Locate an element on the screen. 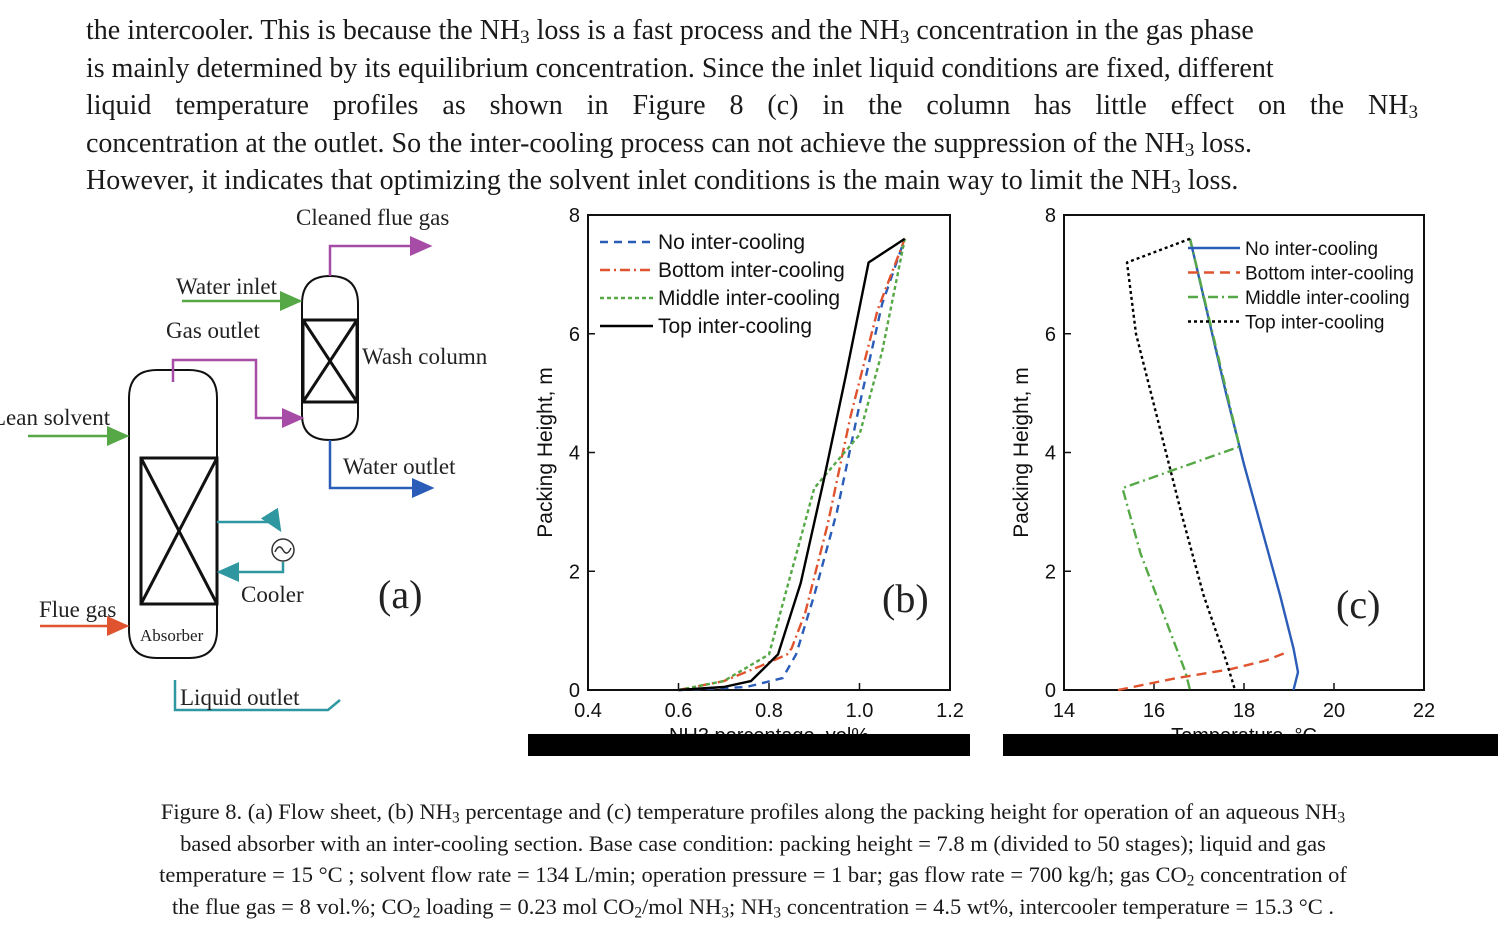 The width and height of the screenshot is (1506, 944). wash-packing is located at coordinates (330, 361).